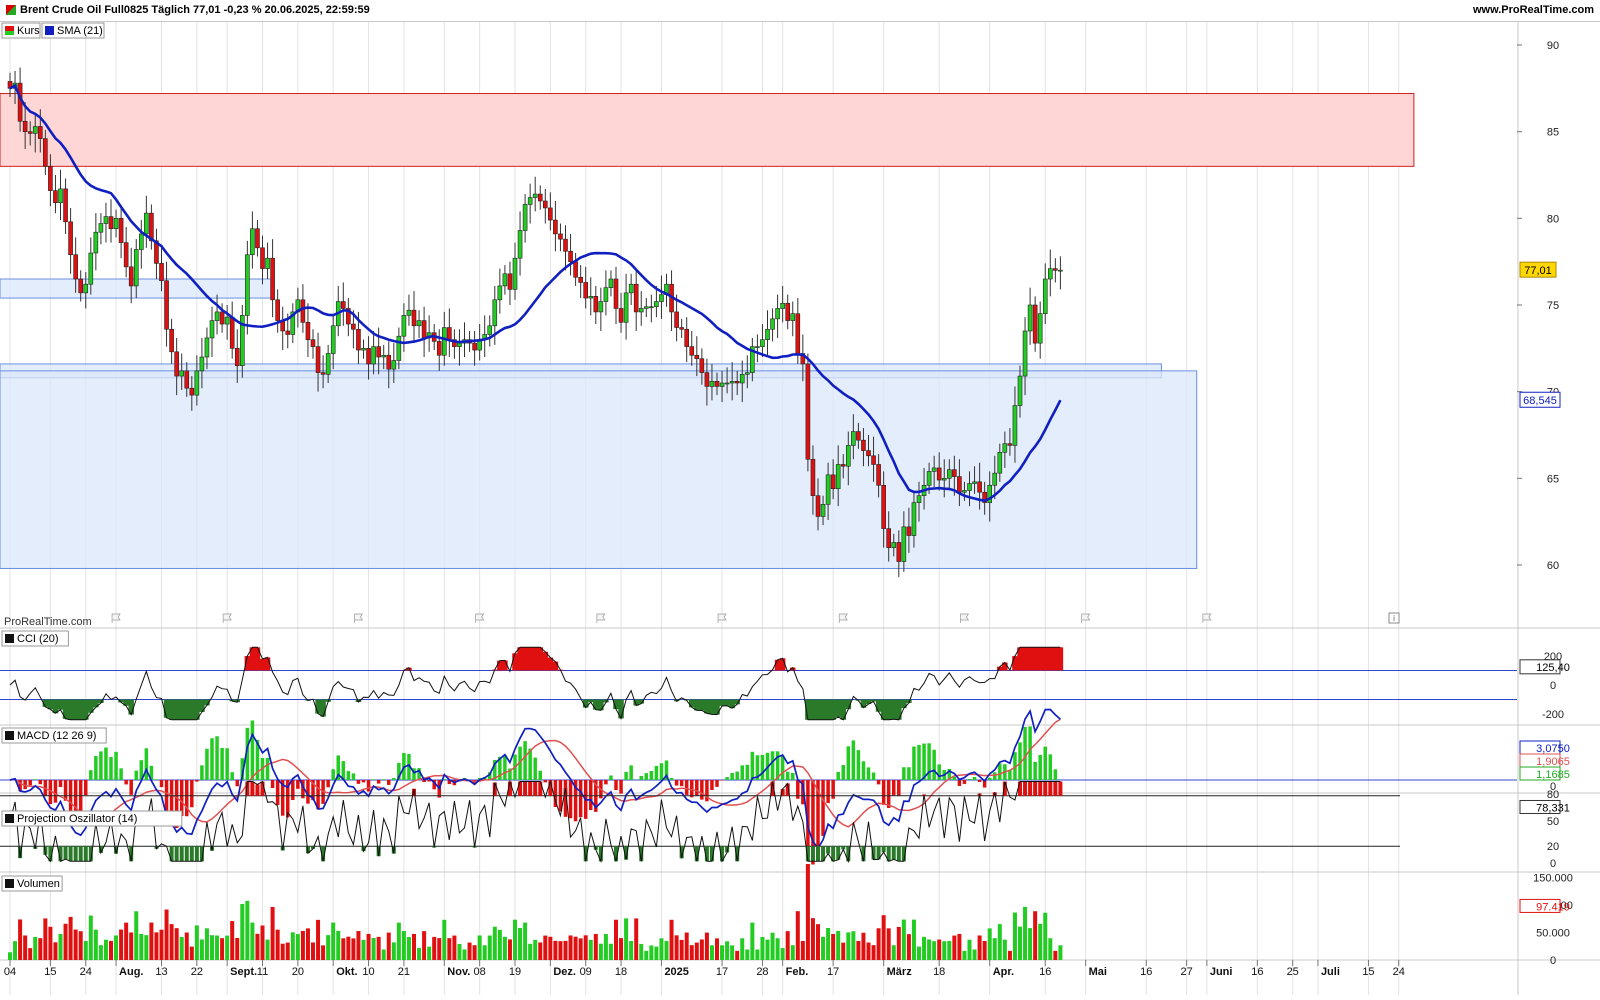 This screenshot has height=1000, width=1600. What do you see at coordinates (1540, 773) in the screenshot?
I see `macd-value-tag` at bounding box center [1540, 773].